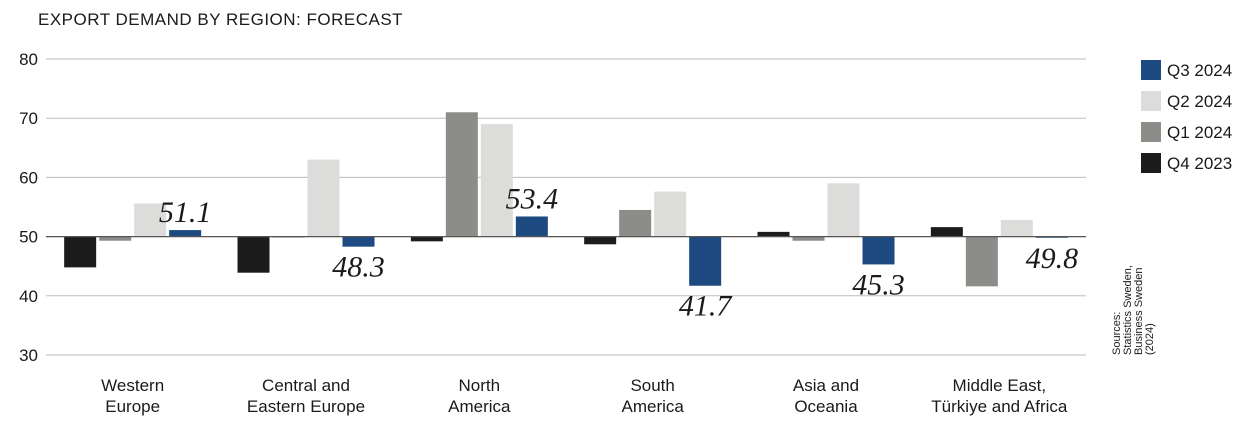 This screenshot has height=421, width=1254. Describe the element at coordinates (878, 284) in the screenshot. I see `data-label-asia-and-oceania: 45.3` at that location.